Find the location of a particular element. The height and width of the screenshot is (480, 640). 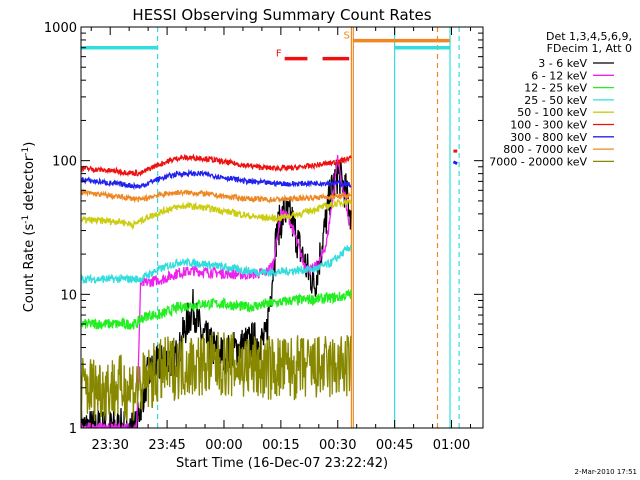

legend-header-line-1: Det 1,3,4,5,6,9, is located at coordinates (589, 36).